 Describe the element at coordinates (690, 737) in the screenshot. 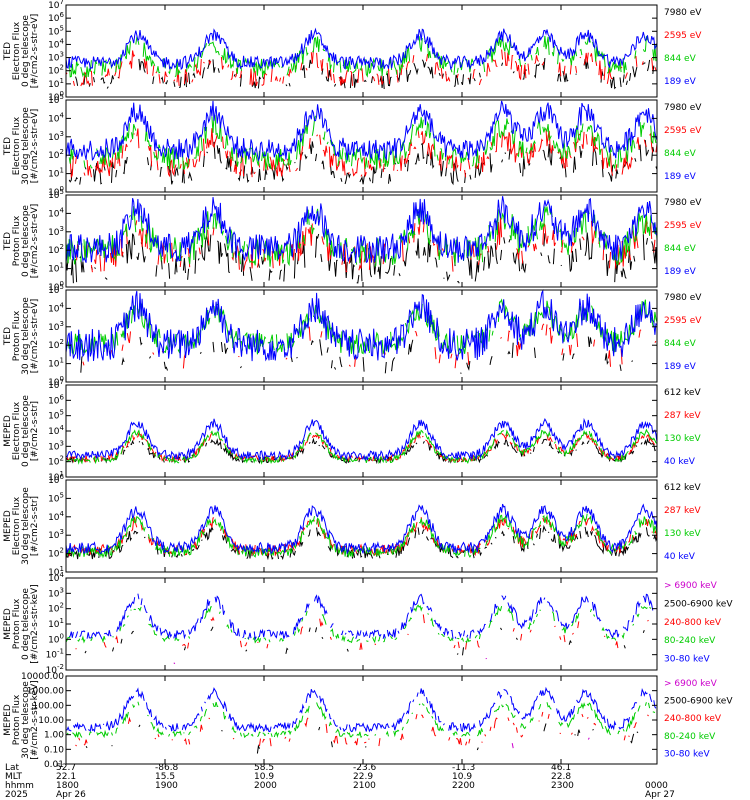

I see `legend-label: 80-240 keV` at that location.